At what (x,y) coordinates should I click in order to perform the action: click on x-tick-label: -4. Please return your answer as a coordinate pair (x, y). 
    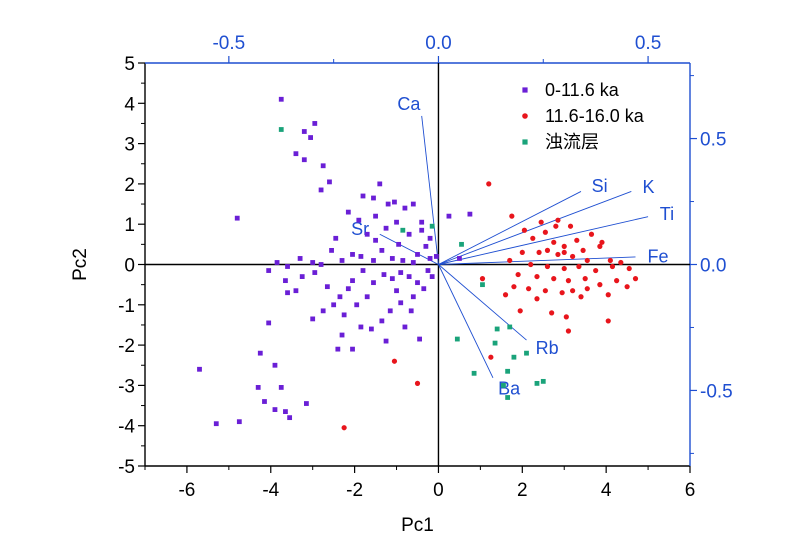
    Looking at the image, I should click on (270, 490).